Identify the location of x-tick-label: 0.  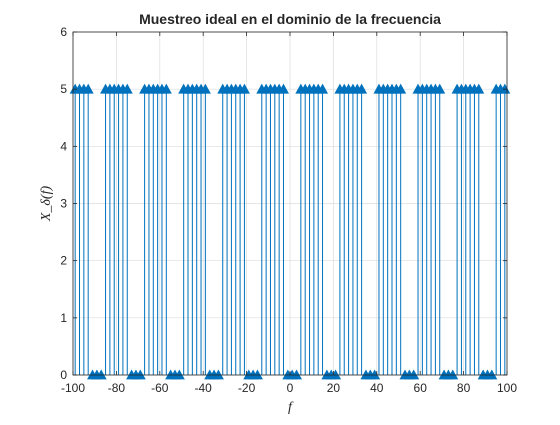
(290, 388).